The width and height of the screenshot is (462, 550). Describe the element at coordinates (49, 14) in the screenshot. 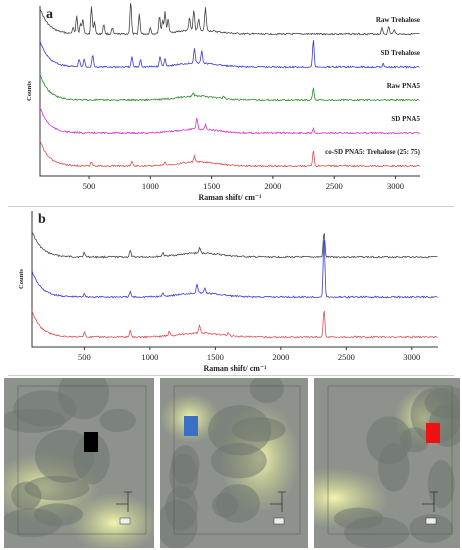

I see `panel-label: a` at that location.